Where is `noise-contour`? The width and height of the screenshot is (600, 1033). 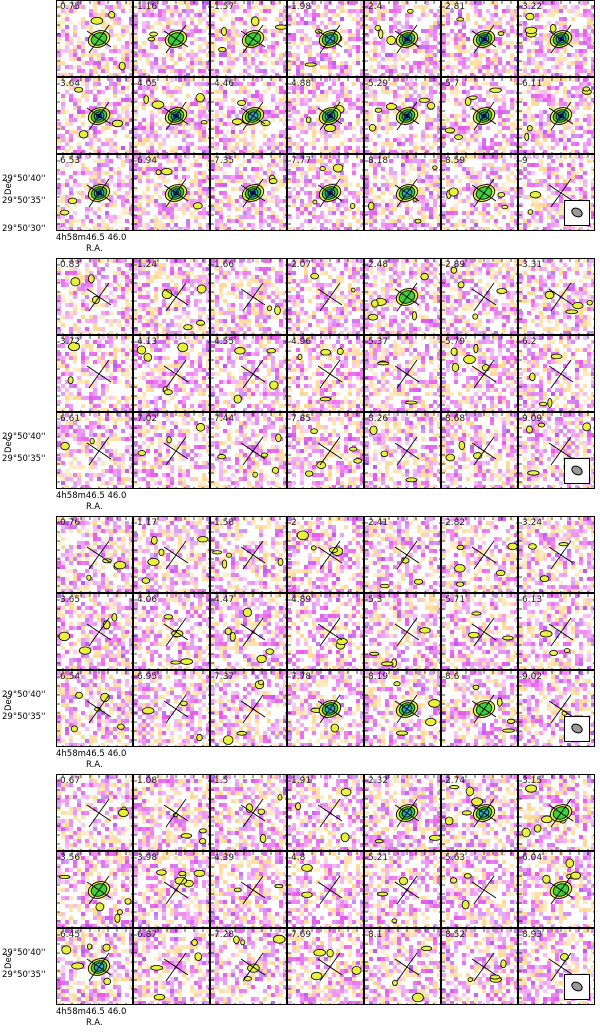
noise-contour is located at coordinates (79, 89).